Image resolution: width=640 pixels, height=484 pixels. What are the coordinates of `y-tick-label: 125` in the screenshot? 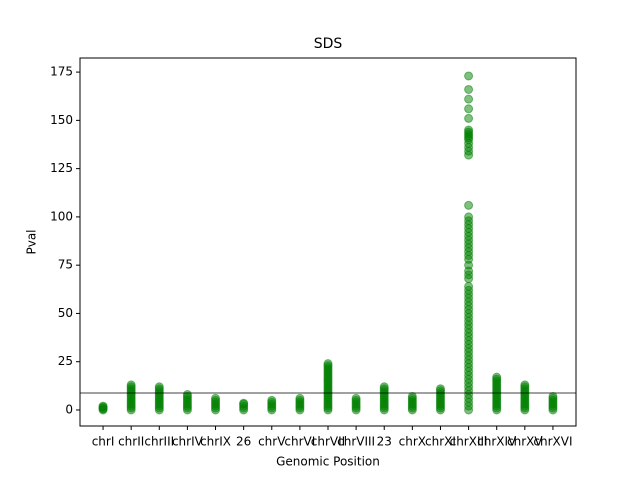 It's located at (61, 168).